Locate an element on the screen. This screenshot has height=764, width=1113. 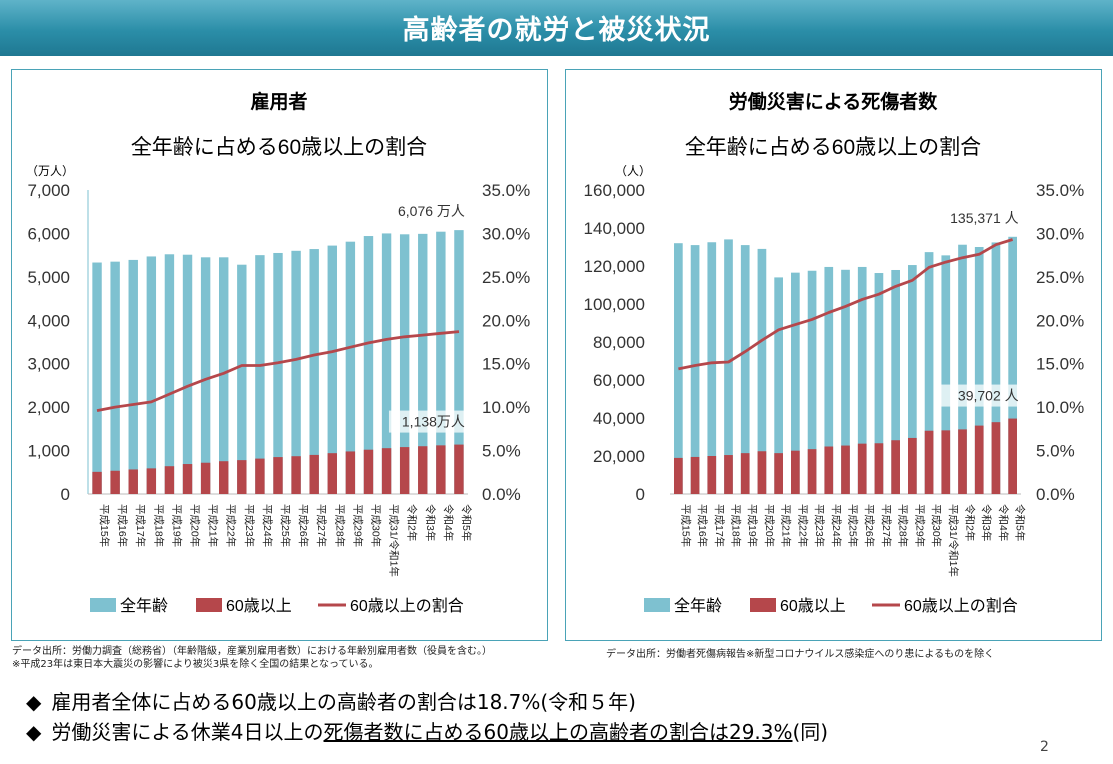
x-tick-label: 平成16年 is located at coordinates (702, 525).